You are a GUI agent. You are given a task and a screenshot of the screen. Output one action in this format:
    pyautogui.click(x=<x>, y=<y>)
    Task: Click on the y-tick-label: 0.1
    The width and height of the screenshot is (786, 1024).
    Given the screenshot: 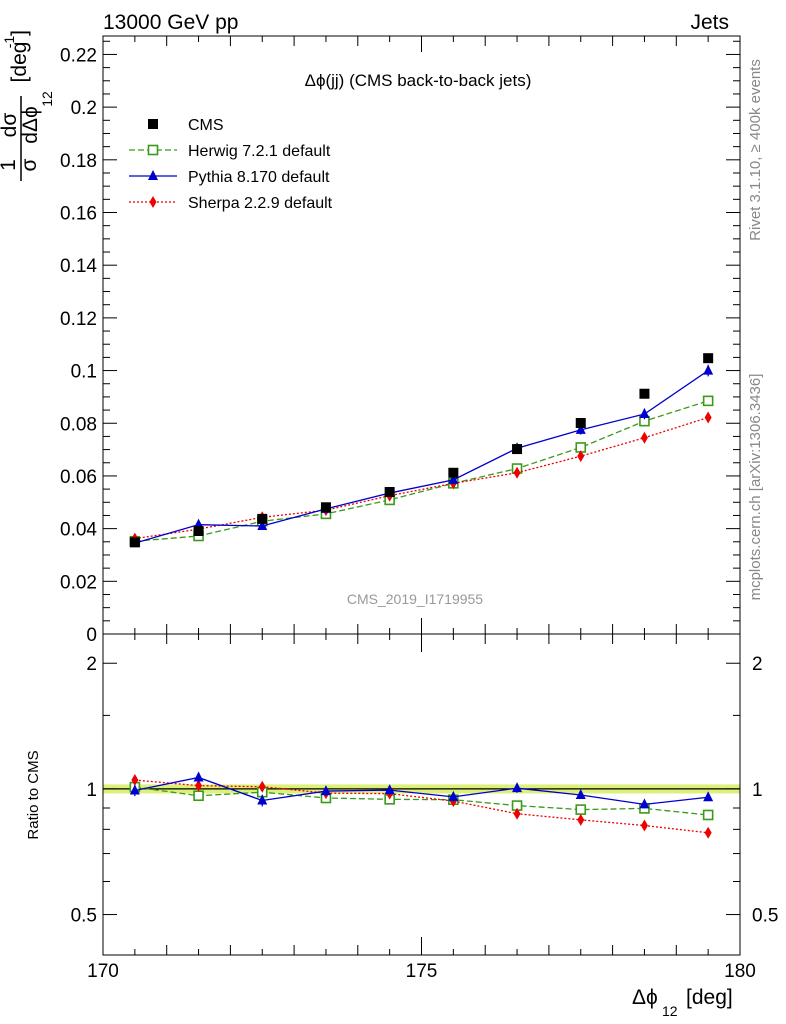 What is the action you would take?
    pyautogui.click(x=84, y=372)
    